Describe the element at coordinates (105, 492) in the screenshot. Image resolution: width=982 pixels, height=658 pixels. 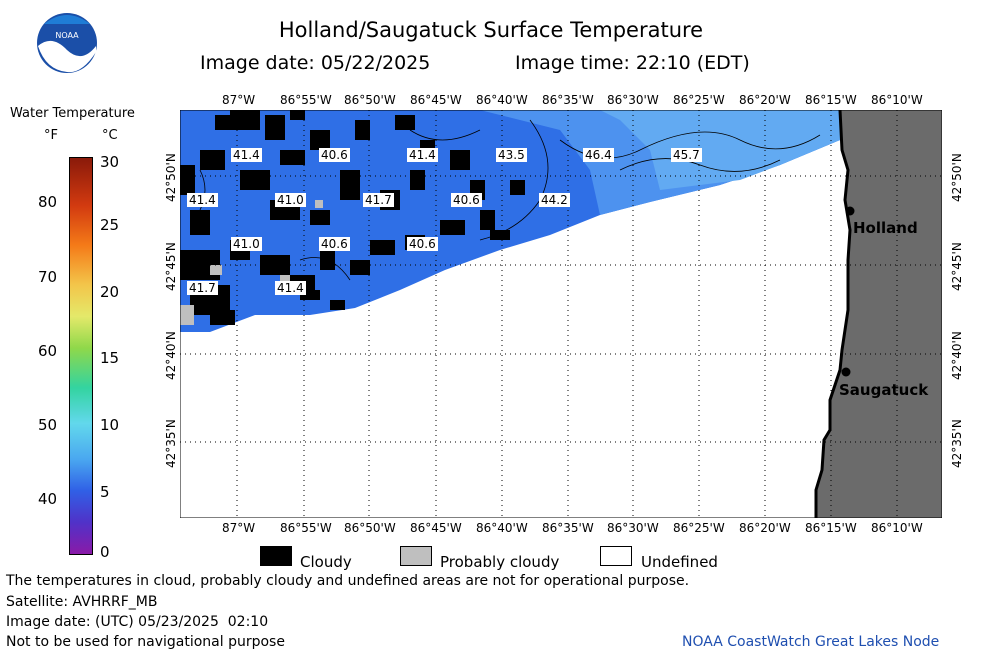
I see `c-tick: 5` at that location.